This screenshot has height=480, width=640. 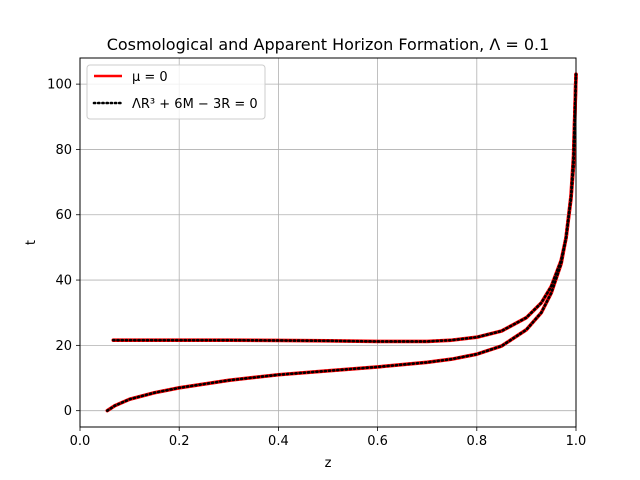 I want to click on x-tick-label: 0.0, so click(x=80, y=441).